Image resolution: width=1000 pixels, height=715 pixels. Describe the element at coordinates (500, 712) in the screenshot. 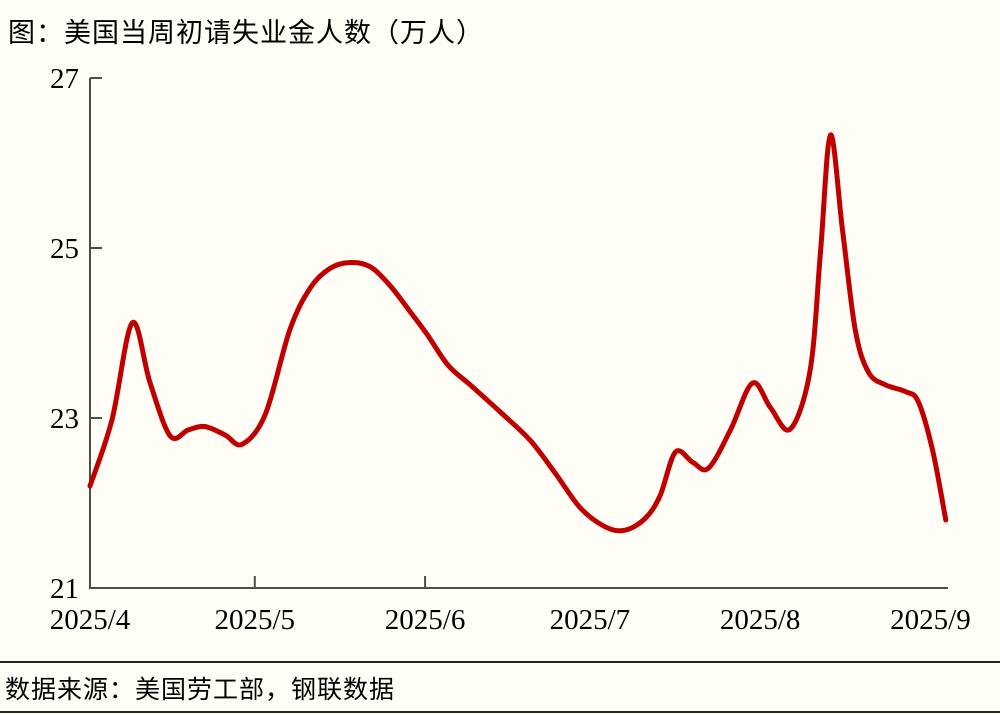

I see `page-bottom-rule` at that location.